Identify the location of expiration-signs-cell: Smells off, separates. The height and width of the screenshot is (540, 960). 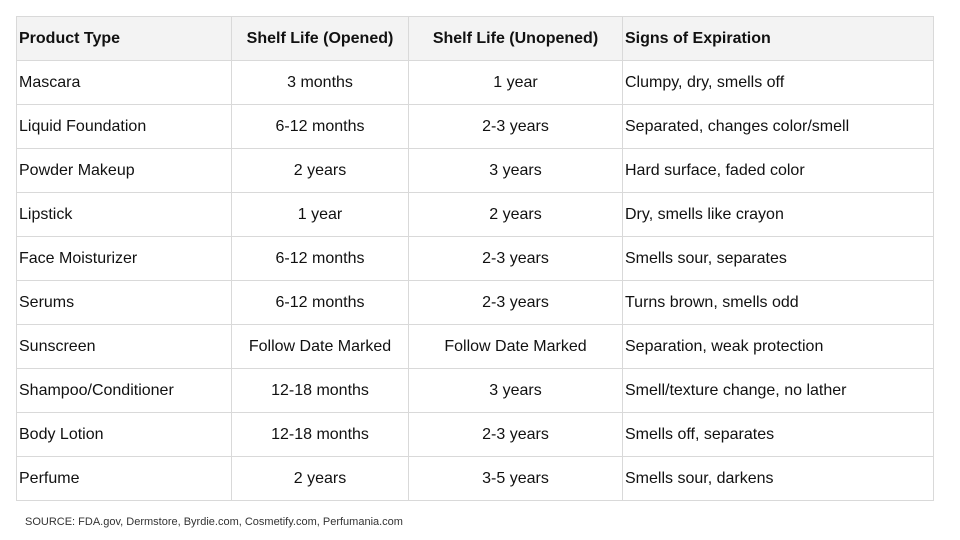
(778, 434).